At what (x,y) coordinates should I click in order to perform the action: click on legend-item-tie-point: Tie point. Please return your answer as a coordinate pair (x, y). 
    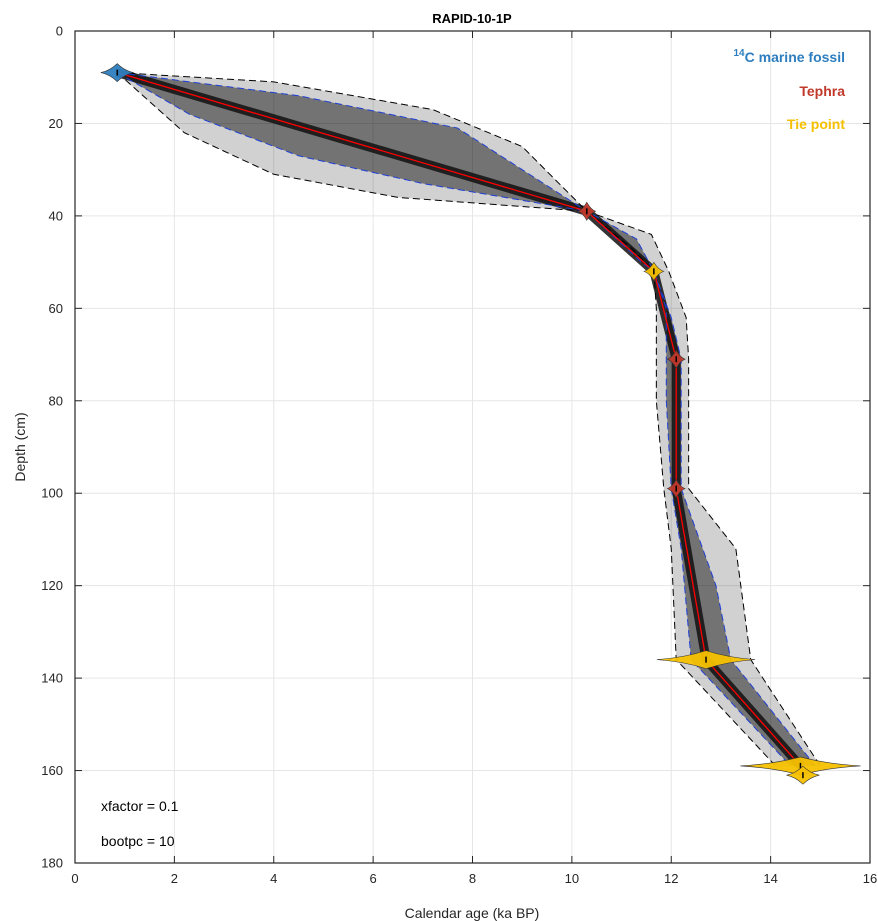
    Looking at the image, I should click on (816, 124).